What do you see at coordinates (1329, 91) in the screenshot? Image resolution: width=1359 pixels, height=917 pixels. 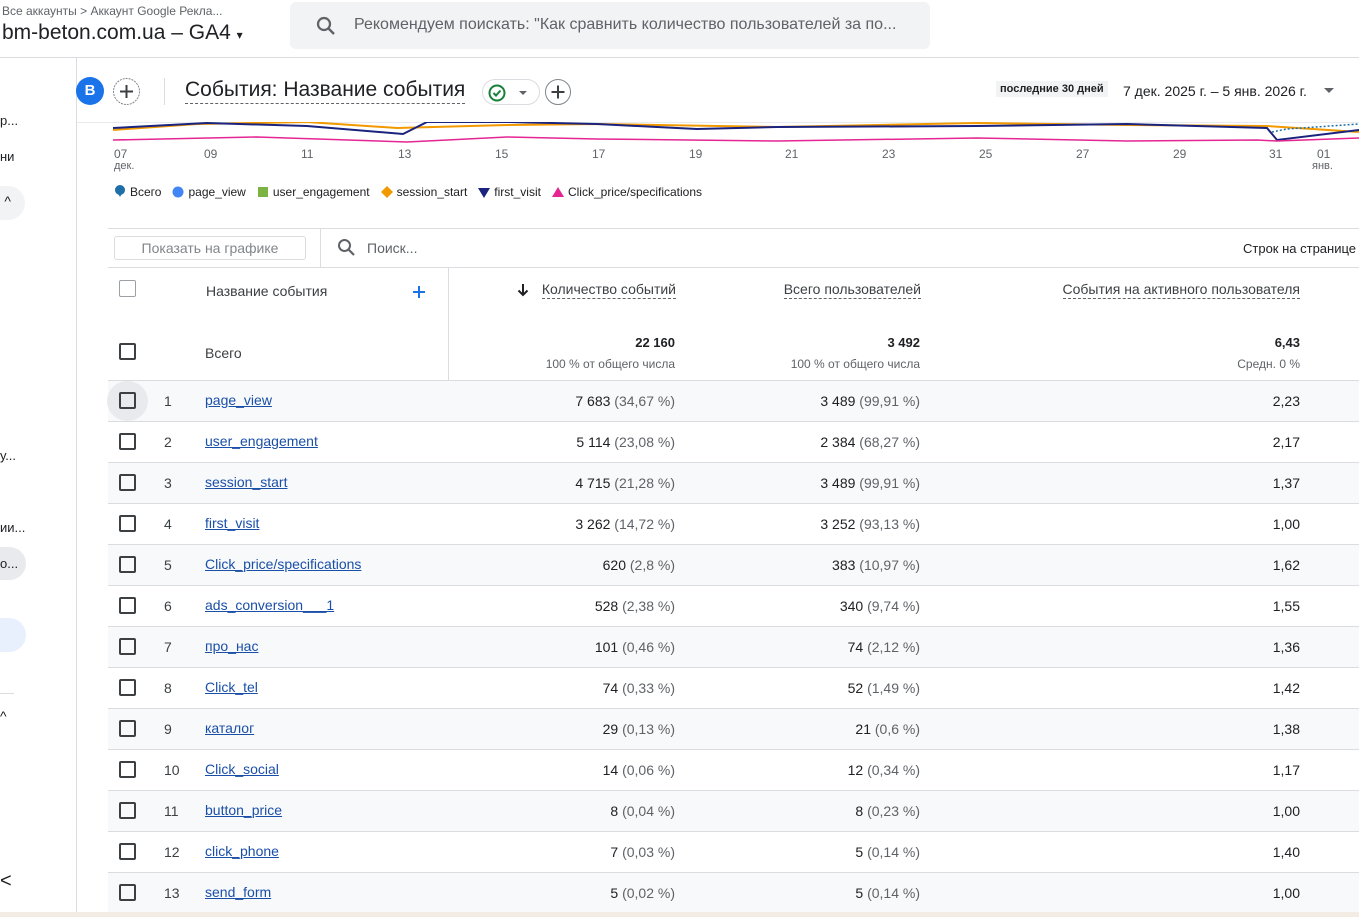 I see `date-dropdown` at bounding box center [1329, 91].